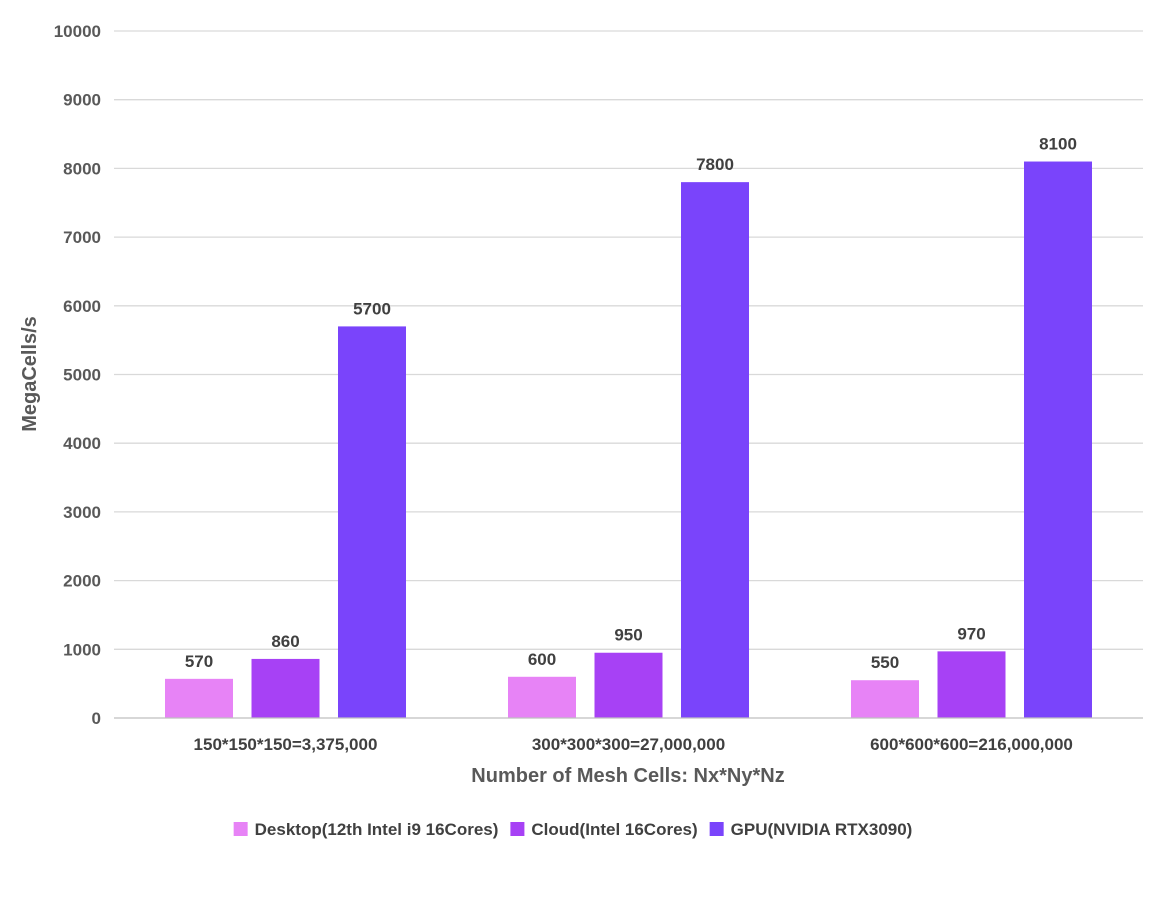  Describe the element at coordinates (82, 512) in the screenshot. I see `y-tick-label: 3000` at that location.